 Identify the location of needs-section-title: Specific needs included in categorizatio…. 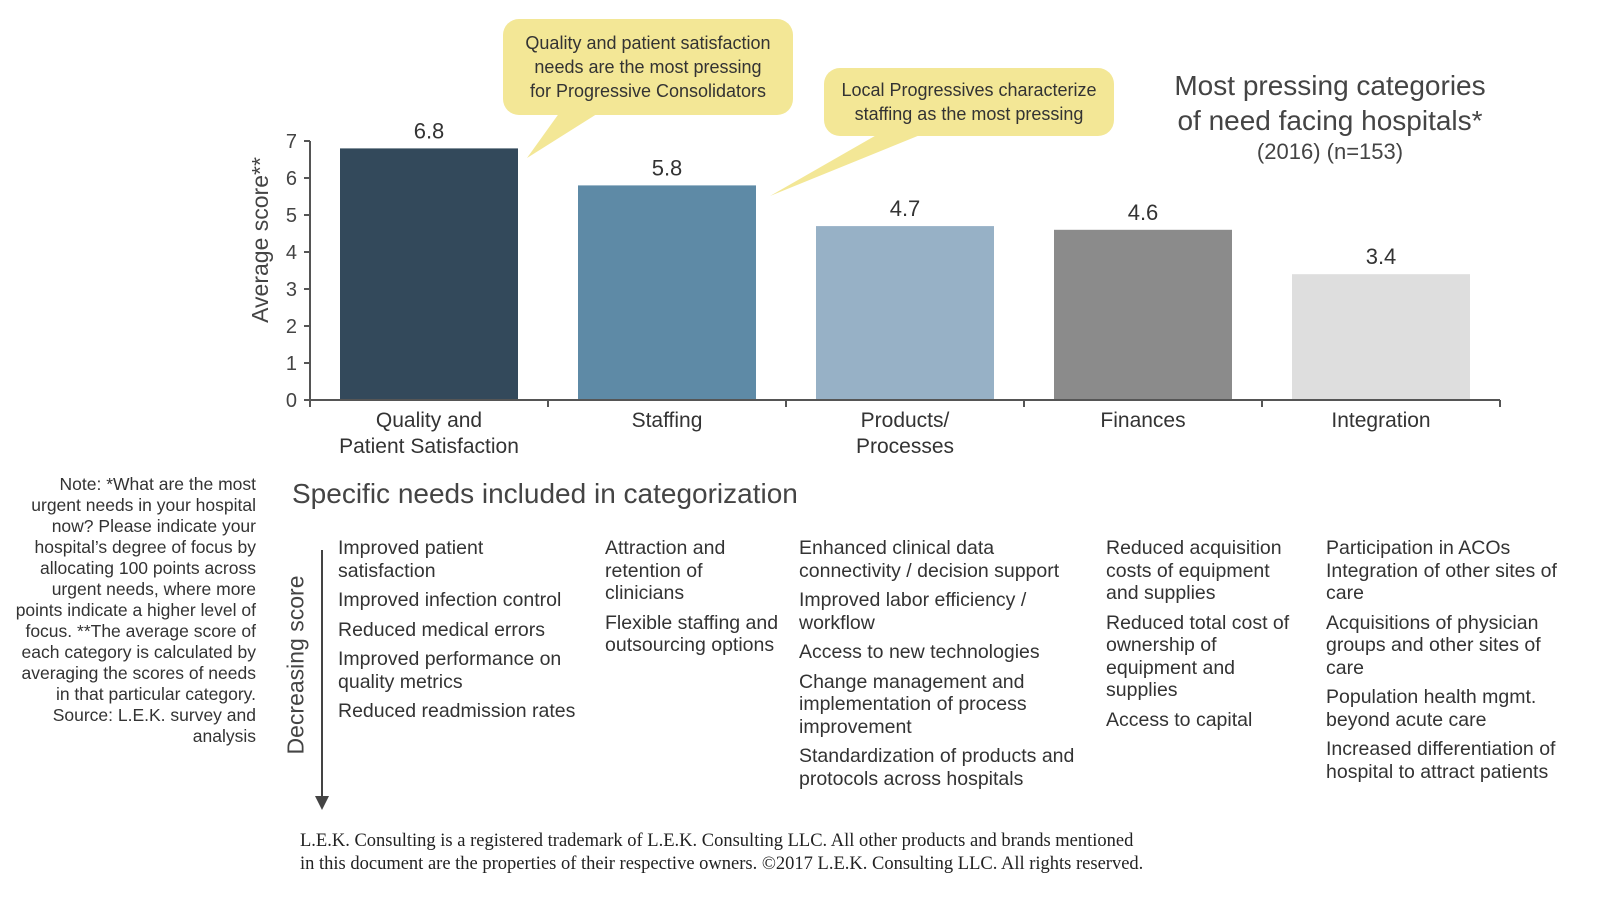
(545, 493).